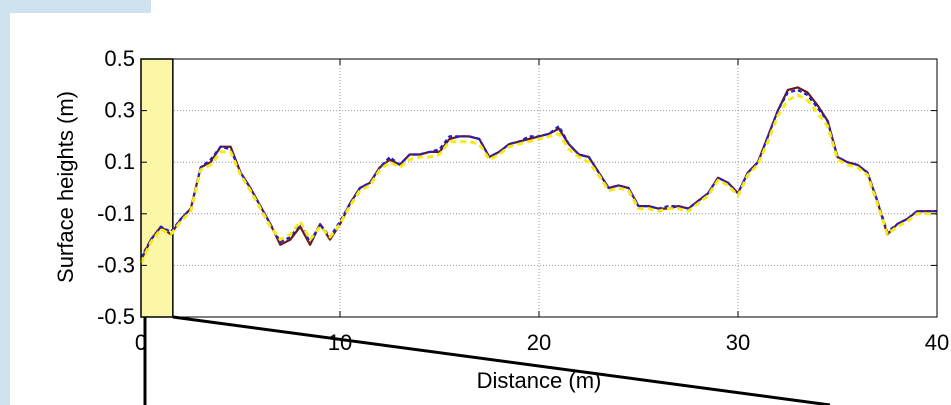 Image resolution: width=951 pixels, height=405 pixels. I want to click on x-tick-label: 30, so click(738, 342).